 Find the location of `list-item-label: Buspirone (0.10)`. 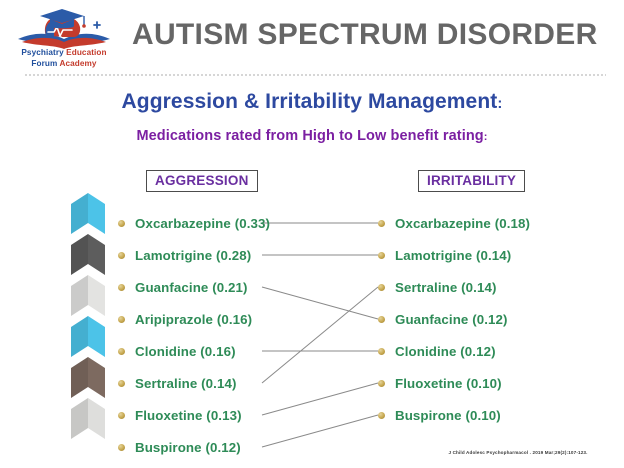

list-item-label: Buspirone (0.10) is located at coordinates (448, 415).